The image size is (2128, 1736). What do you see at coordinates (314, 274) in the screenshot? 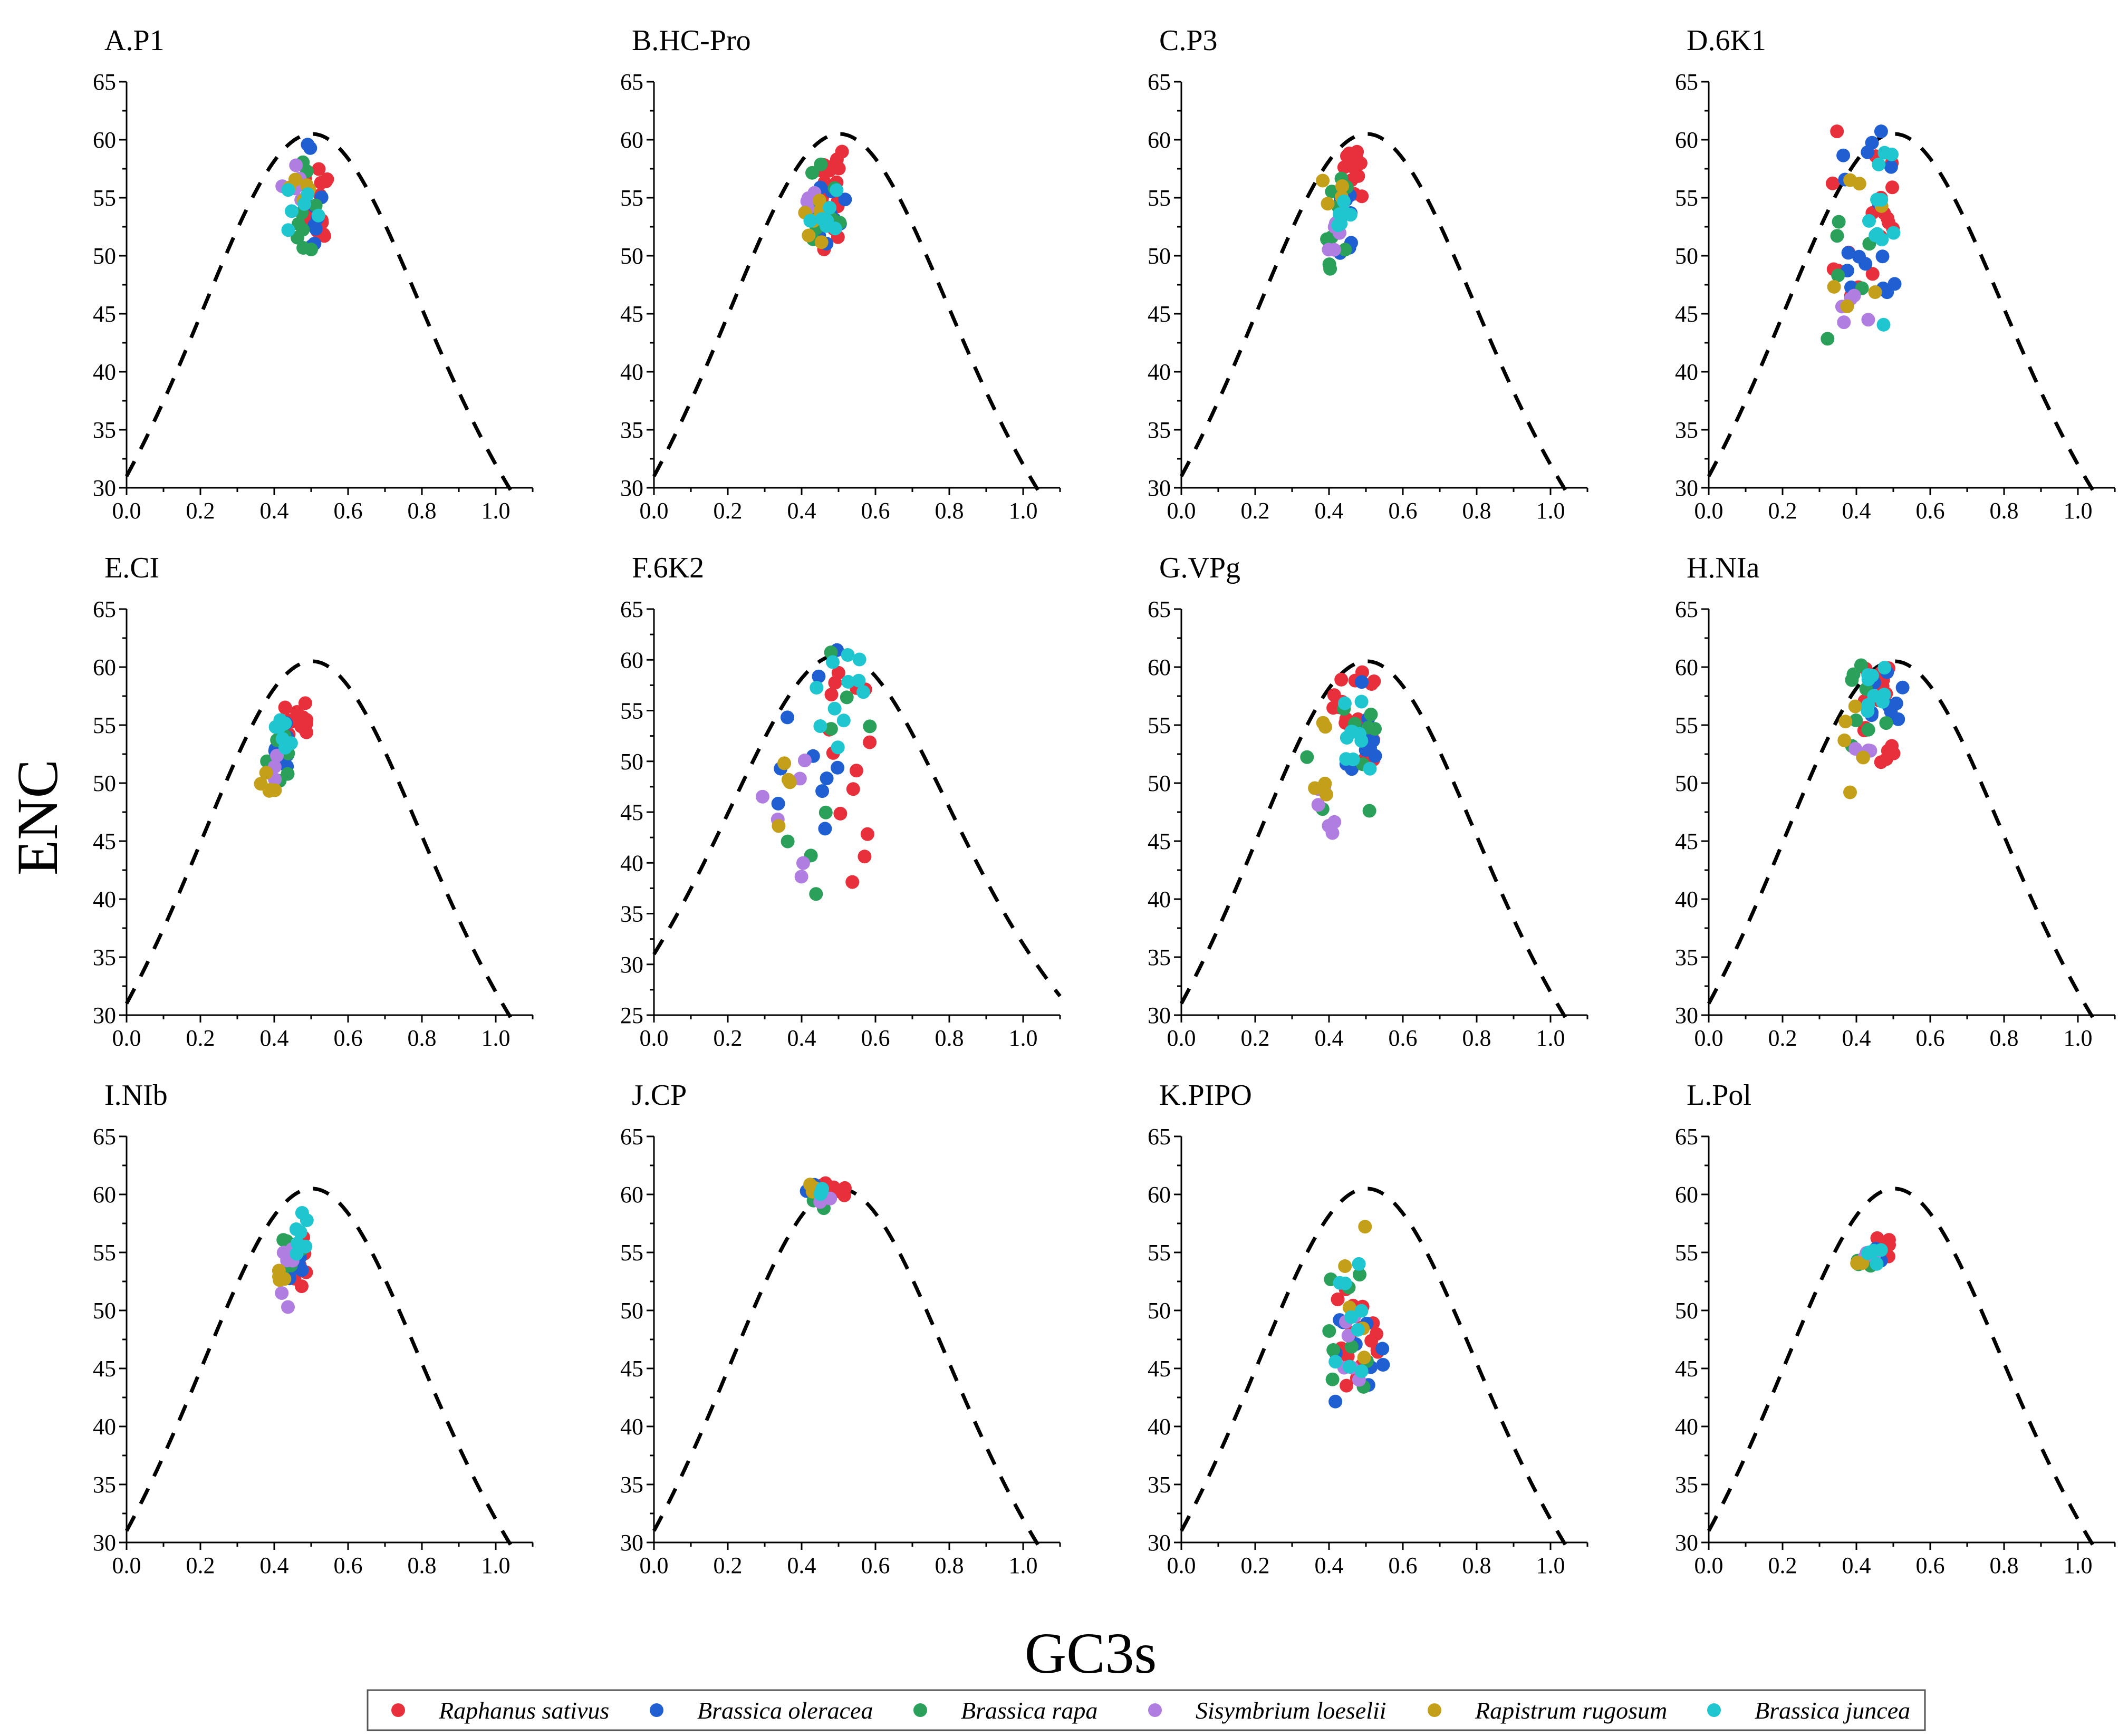
I see `panel: A.P1 30 35 40 45 50 55 60 65 0.0 0.2 0.4 0.6 0.8 1.0` at bounding box center [314, 274].